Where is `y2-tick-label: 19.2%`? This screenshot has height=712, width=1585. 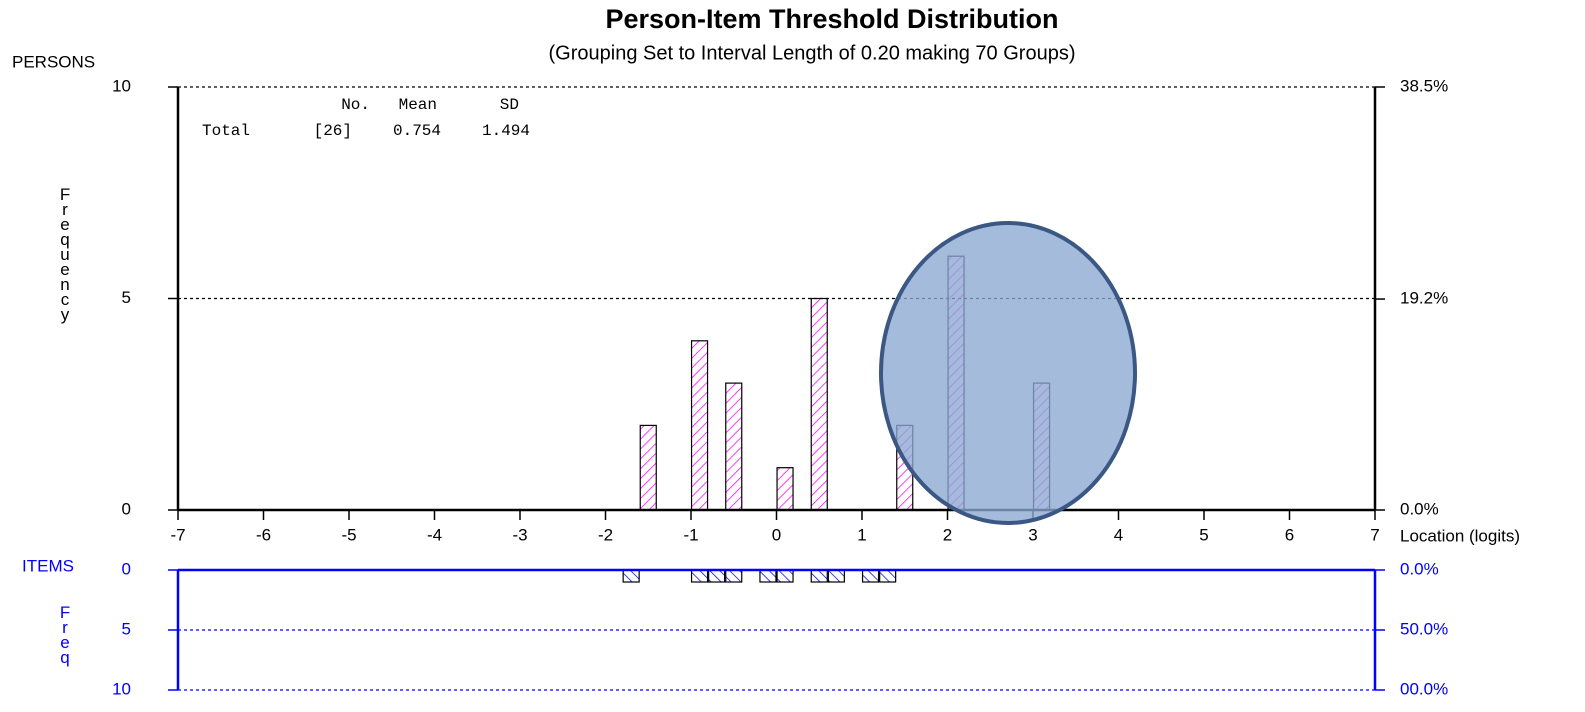
y2-tick-label: 19.2% is located at coordinates (1424, 298).